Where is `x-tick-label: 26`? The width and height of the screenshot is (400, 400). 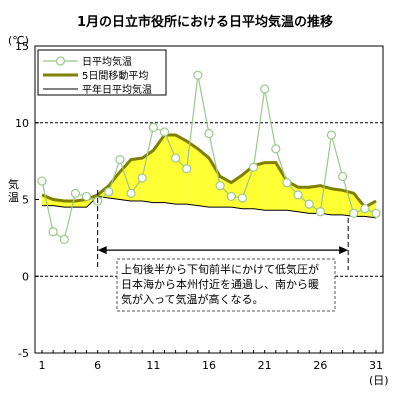 x-tick-label: 26 is located at coordinates (320, 365).